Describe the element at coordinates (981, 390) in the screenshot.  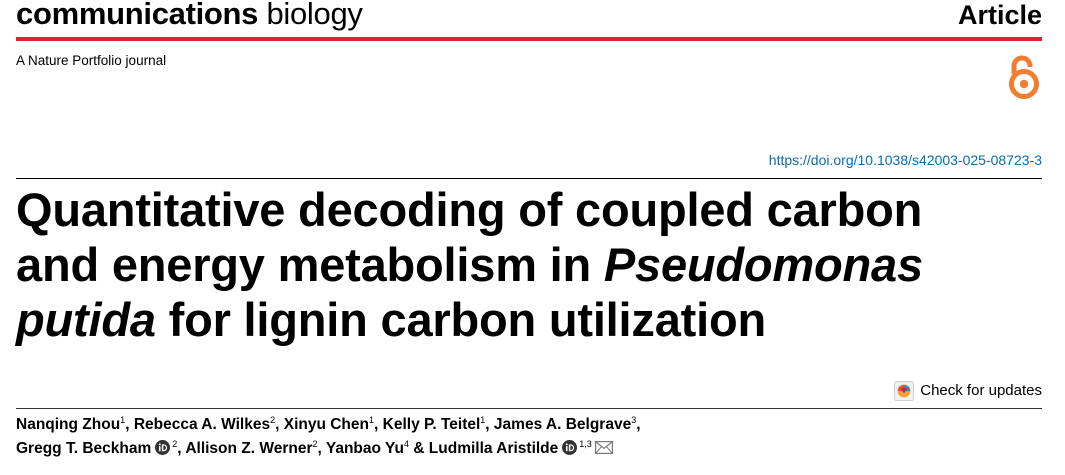
I see `check-for-updates-label: Check for updates` at that location.